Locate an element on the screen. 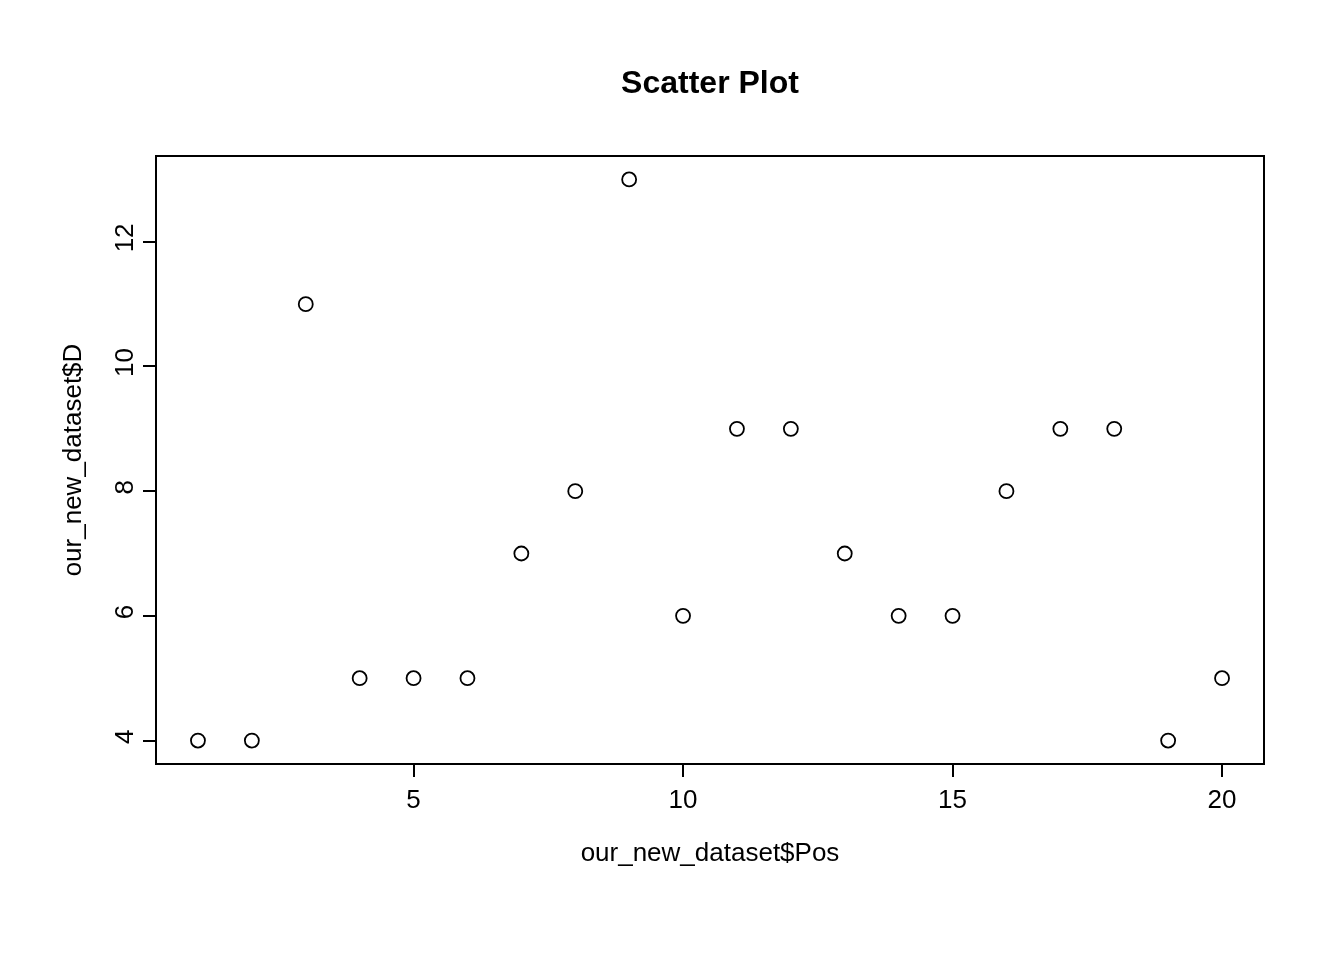 Image resolution: width=1344 pixels, height=960 pixels. x-tick-label: 5 is located at coordinates (413, 798).